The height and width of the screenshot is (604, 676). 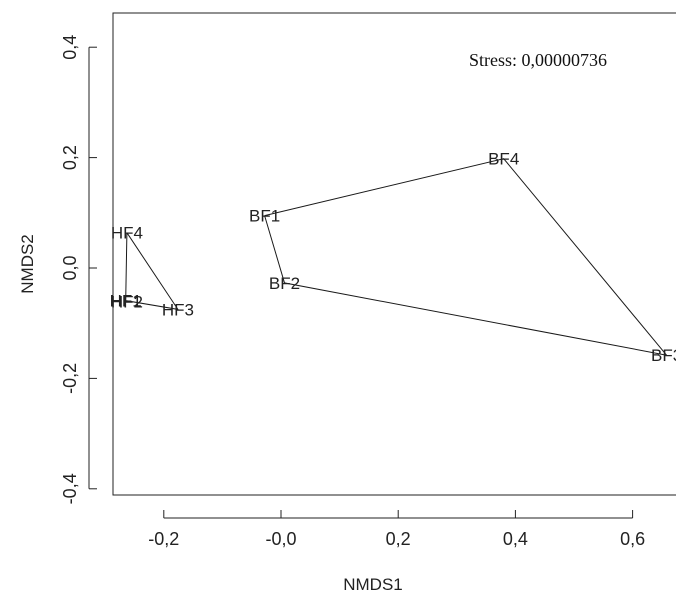 I want to click on y-tick-label: -0,4, so click(x=70, y=488).